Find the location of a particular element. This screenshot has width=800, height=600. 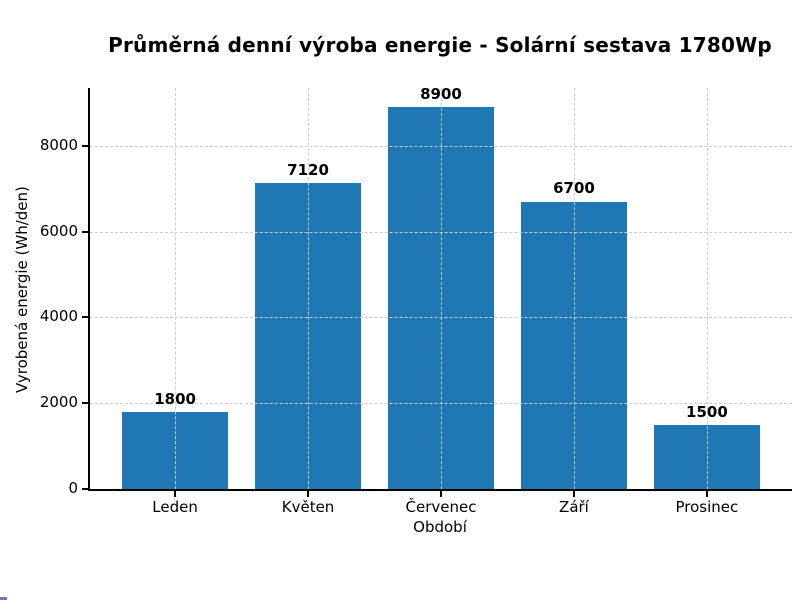

x-tick-label: Září is located at coordinates (574, 507).